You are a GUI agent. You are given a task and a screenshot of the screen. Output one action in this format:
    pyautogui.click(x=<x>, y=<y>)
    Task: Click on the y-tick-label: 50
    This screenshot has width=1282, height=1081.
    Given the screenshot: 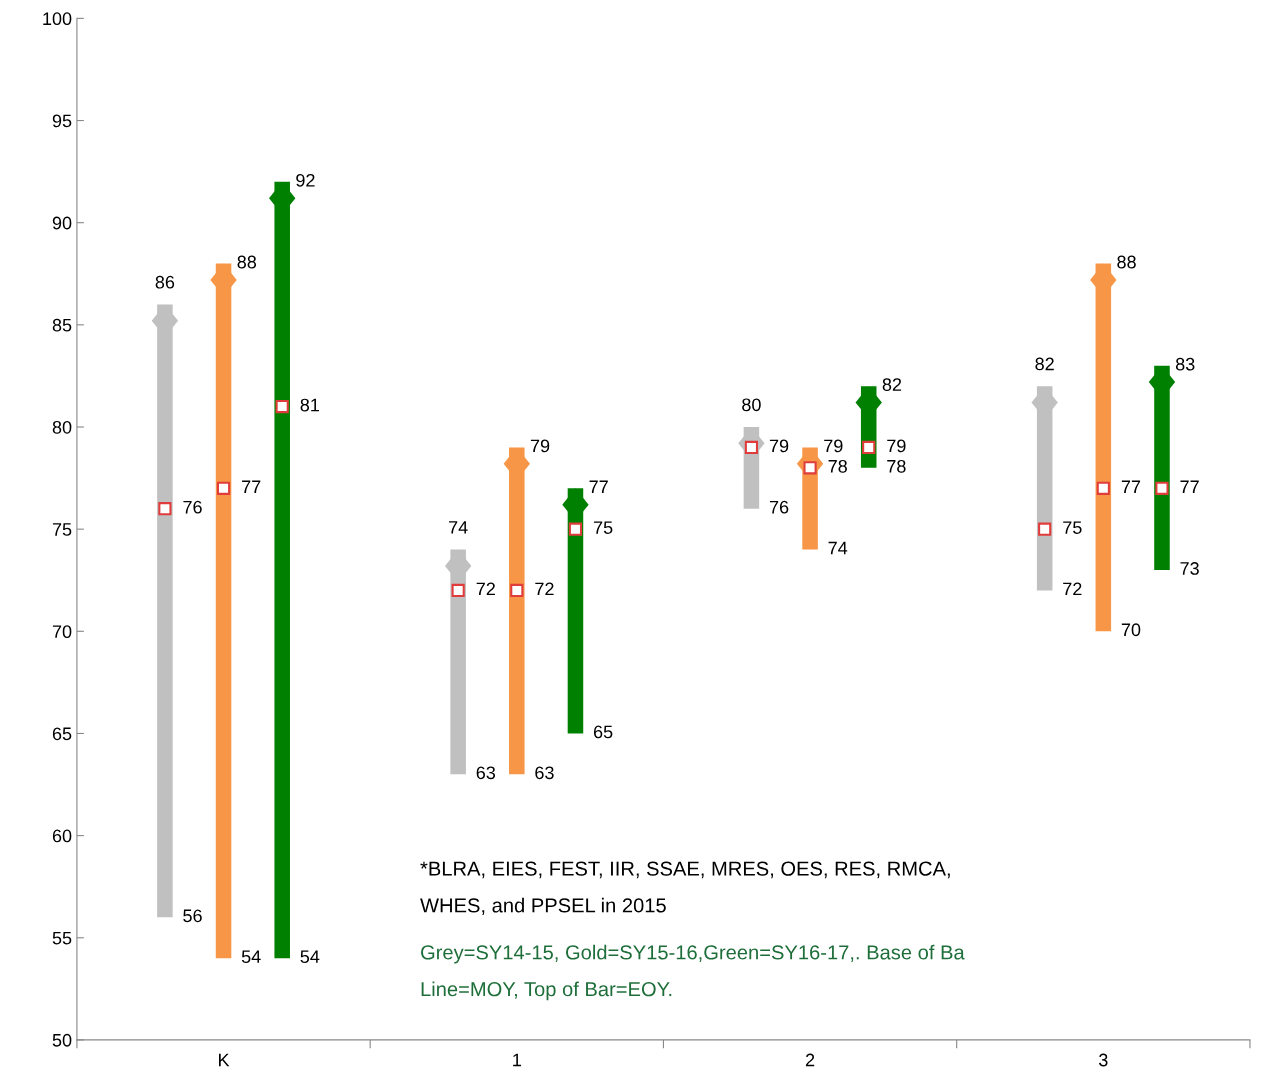 What is the action you would take?
    pyautogui.click(x=62, y=1040)
    